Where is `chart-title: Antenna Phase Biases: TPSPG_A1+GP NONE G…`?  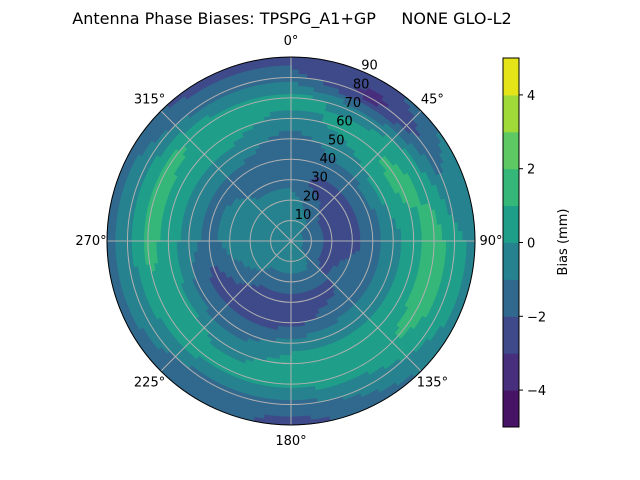
chart-title: Antenna Phase Biases: TPSPG_A1+GP NONE G… is located at coordinates (291, 19).